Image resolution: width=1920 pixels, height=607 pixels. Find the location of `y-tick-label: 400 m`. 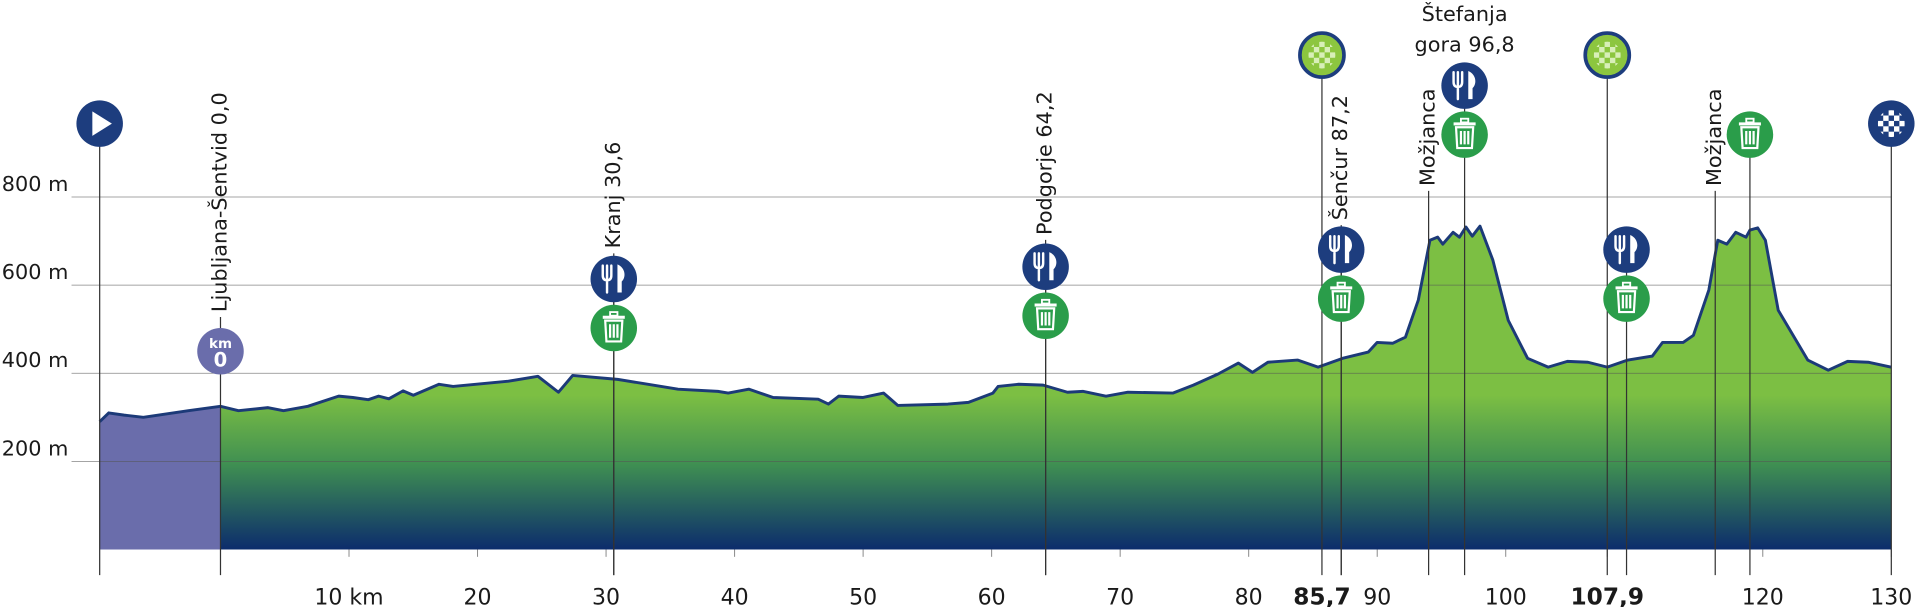

y-tick-label: 400 m is located at coordinates (35, 360).